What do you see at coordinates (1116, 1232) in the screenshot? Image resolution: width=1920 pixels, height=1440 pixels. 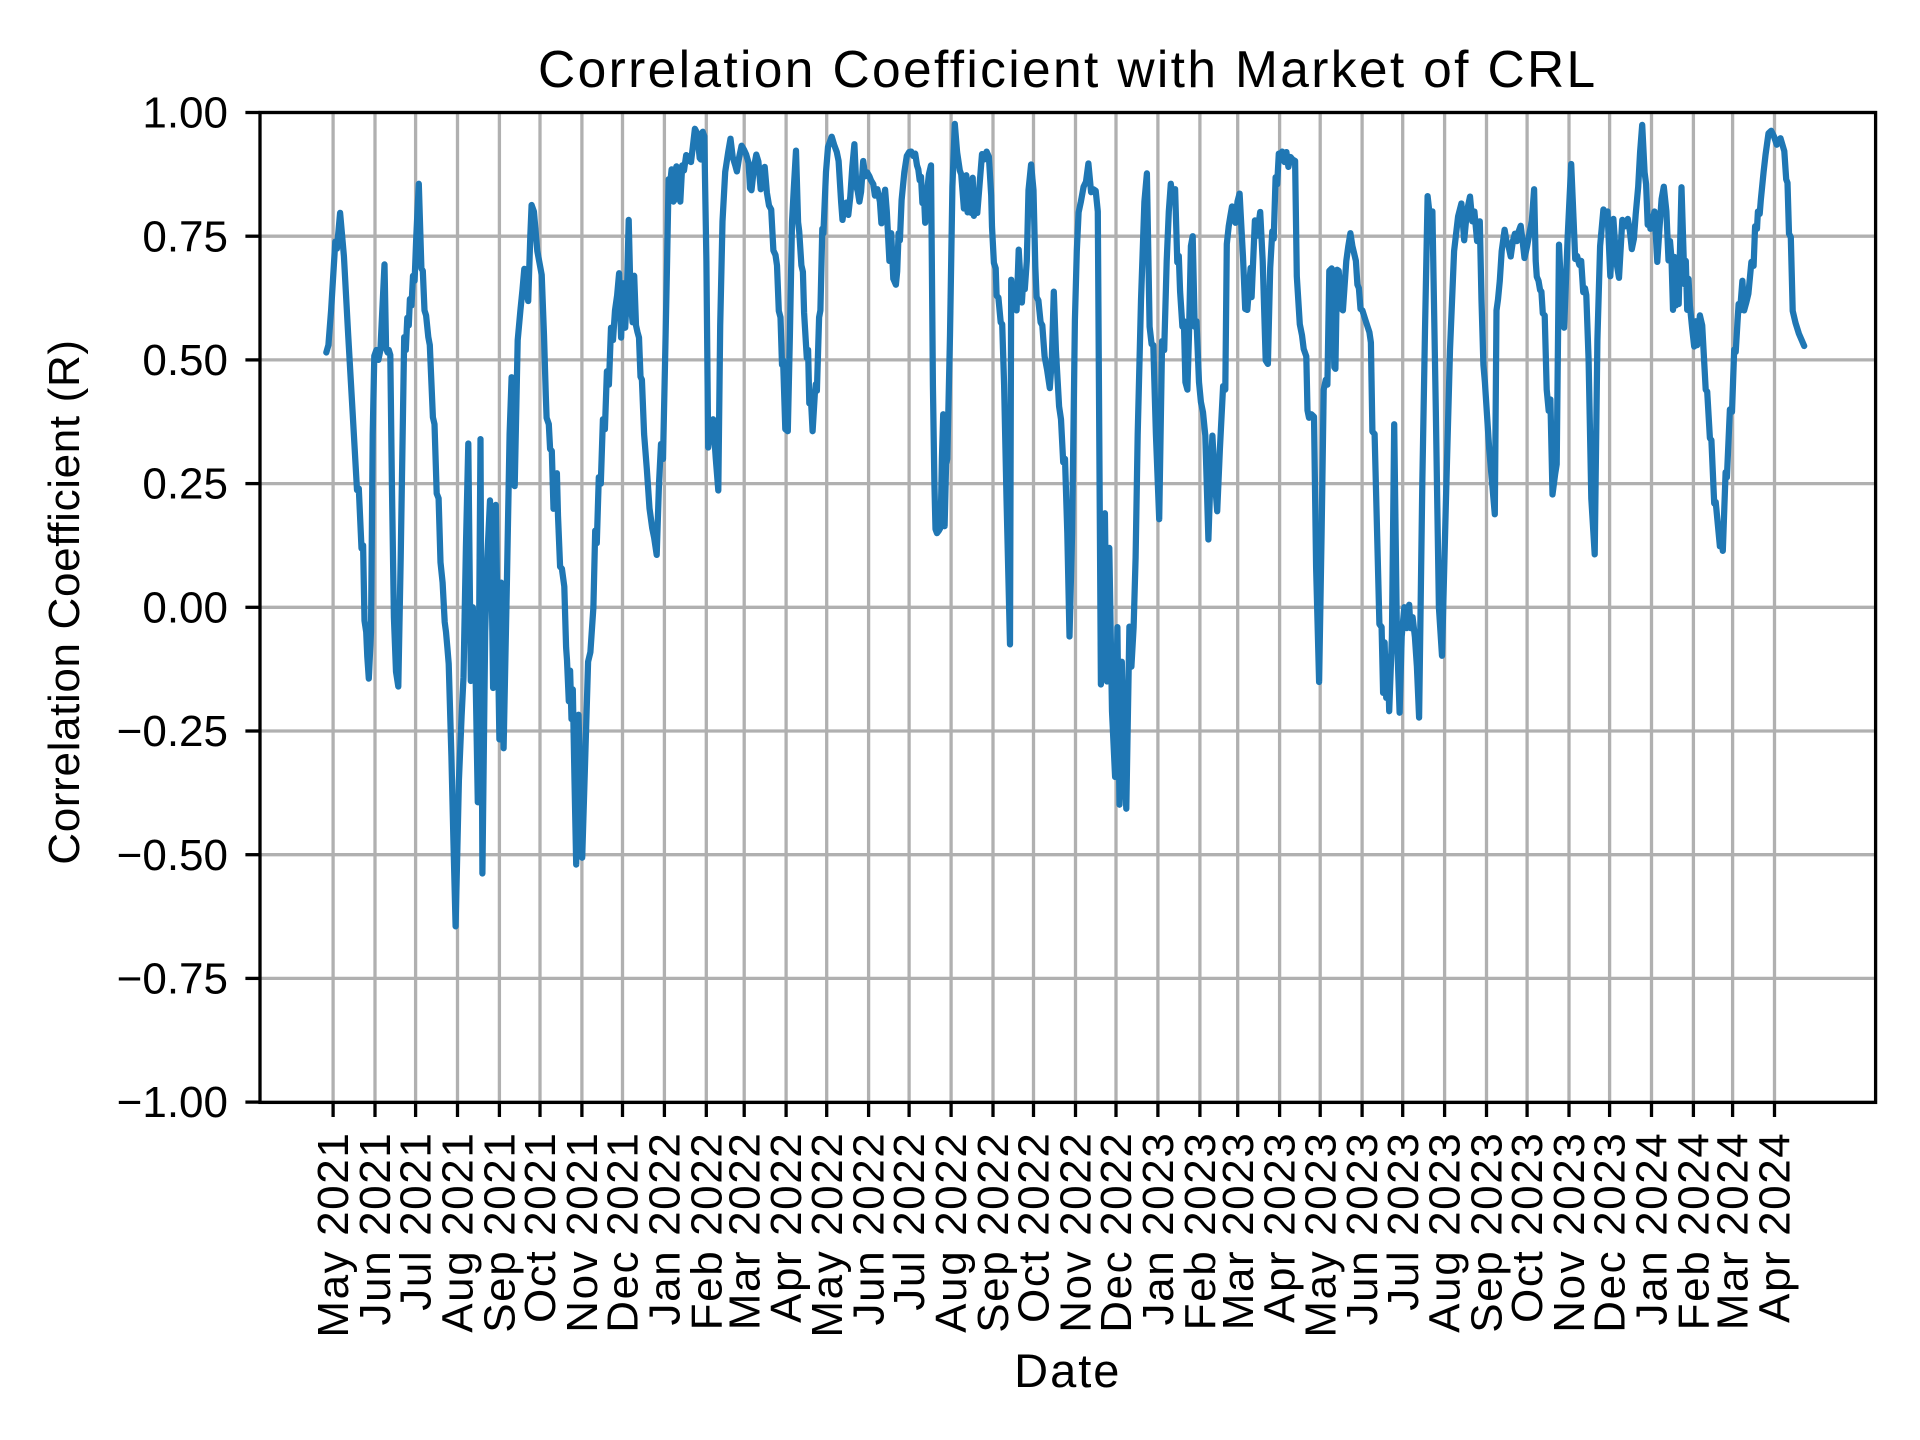 I see `svg-text: Dec 2022` at bounding box center [1116, 1232].